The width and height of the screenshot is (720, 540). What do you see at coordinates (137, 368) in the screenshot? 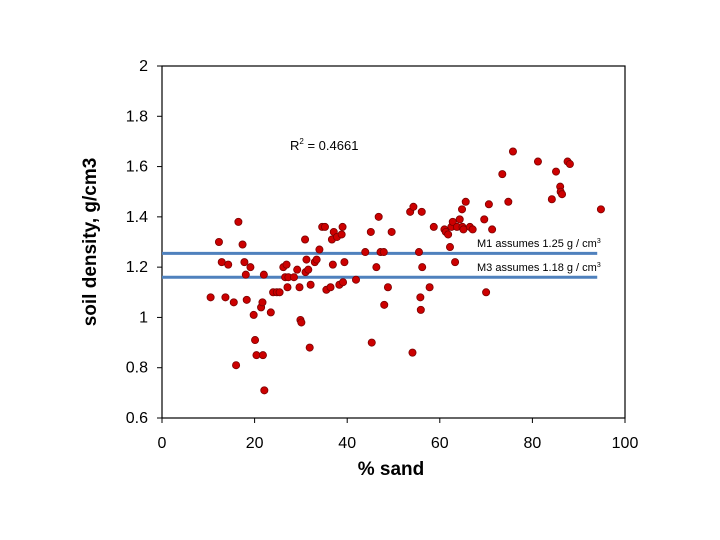
I see `y-tick-label: 0.8` at bounding box center [137, 368].